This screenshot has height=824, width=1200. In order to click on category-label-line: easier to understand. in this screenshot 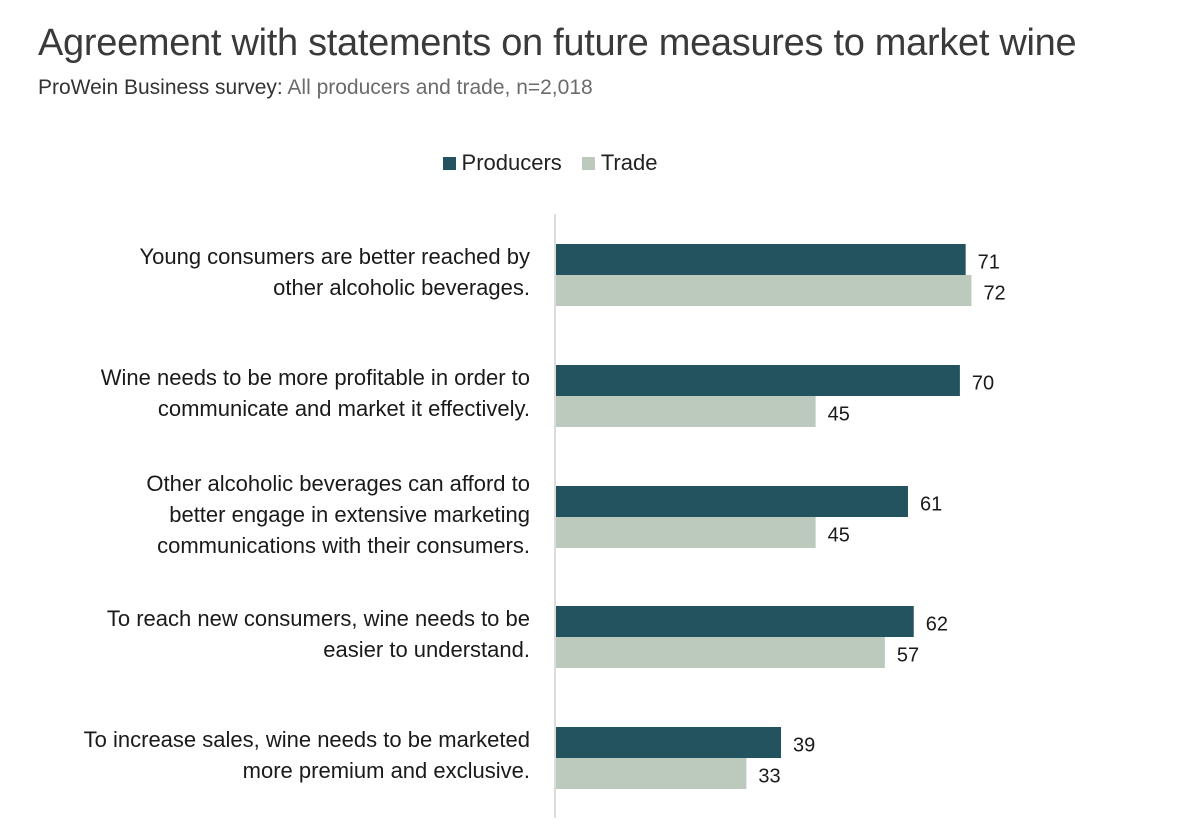, I will do `click(426, 649)`.